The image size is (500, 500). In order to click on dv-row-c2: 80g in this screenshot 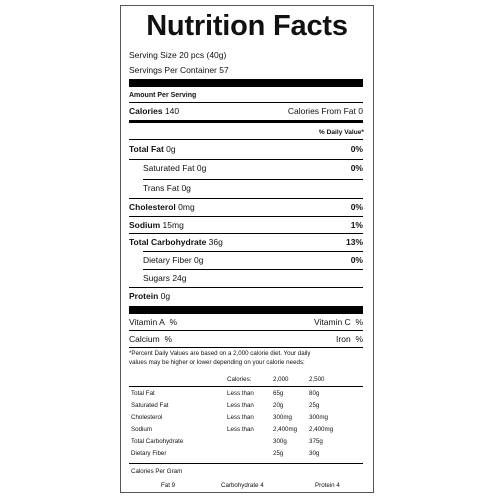, I will do `click(314, 393)`.